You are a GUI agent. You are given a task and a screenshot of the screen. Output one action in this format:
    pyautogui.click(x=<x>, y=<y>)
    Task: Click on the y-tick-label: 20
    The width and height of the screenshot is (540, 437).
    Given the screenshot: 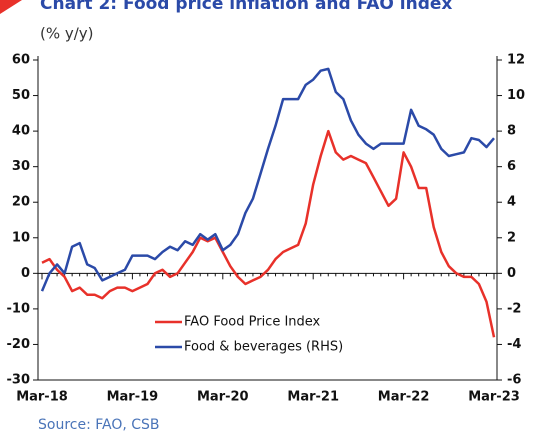 What is the action you would take?
    pyautogui.click(x=21, y=202)
    